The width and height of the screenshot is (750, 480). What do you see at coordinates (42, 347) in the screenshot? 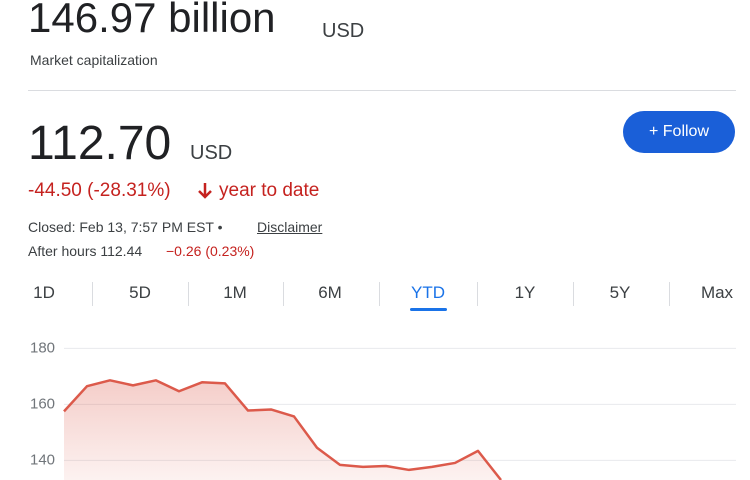
I see `y-tick-label: 180` at bounding box center [42, 347].